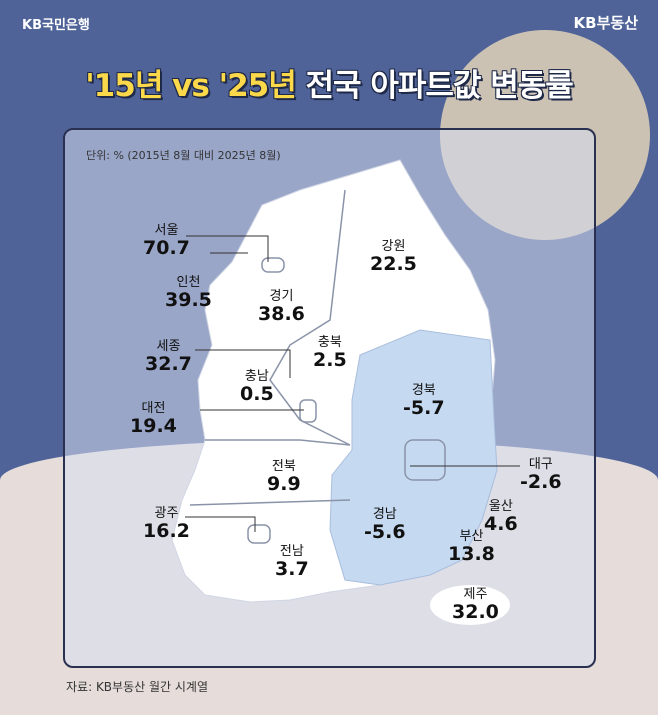 The width and height of the screenshot is (658, 715). Describe the element at coordinates (257, 387) in the screenshot. I see `region-label-chungnam: 충남 0.5` at that location.